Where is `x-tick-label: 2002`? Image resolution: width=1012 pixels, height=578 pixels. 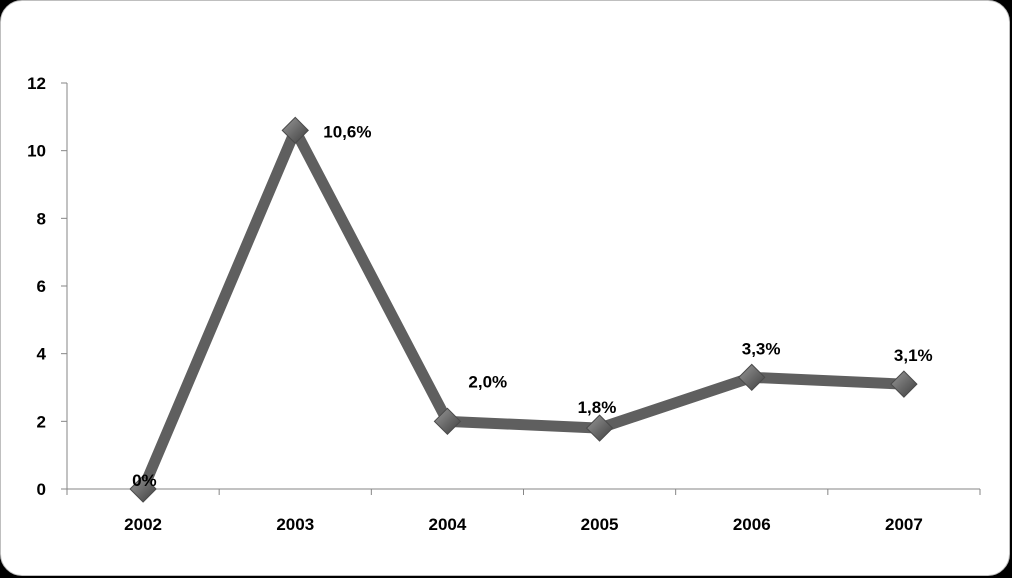
x-tick-label: 2002 is located at coordinates (143, 524).